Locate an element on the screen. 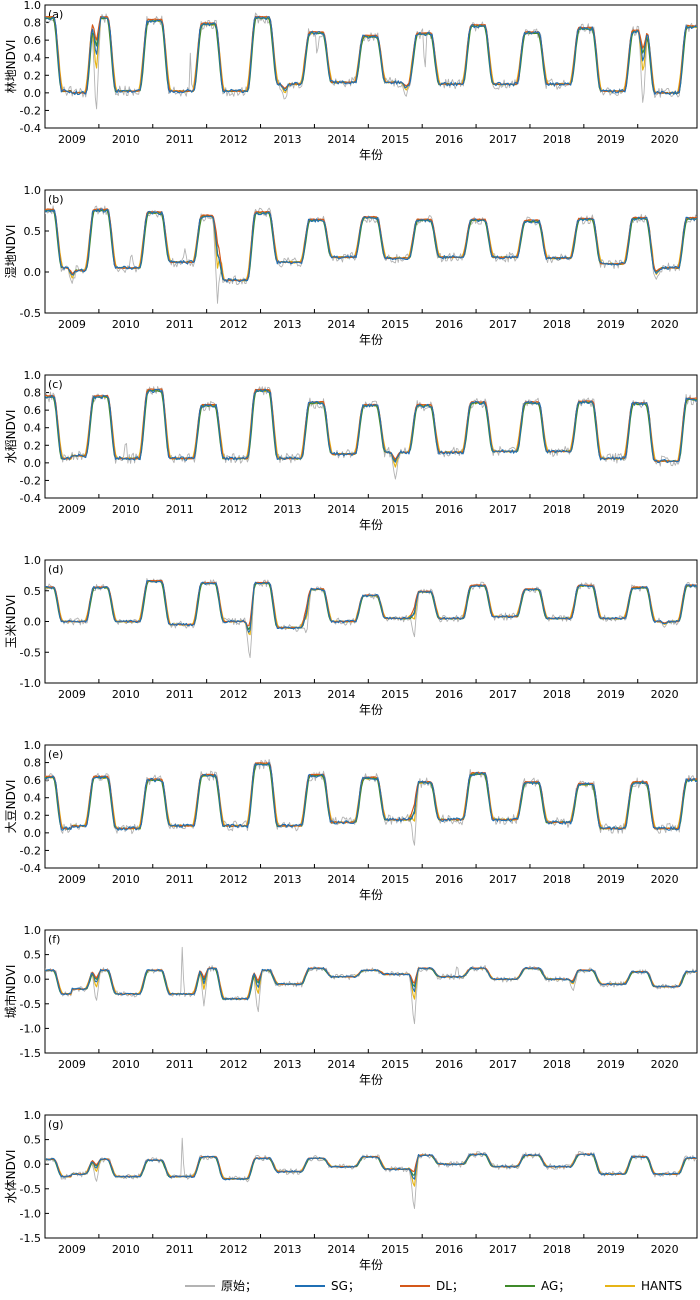  series-line-dl is located at coordinates (371, 54).